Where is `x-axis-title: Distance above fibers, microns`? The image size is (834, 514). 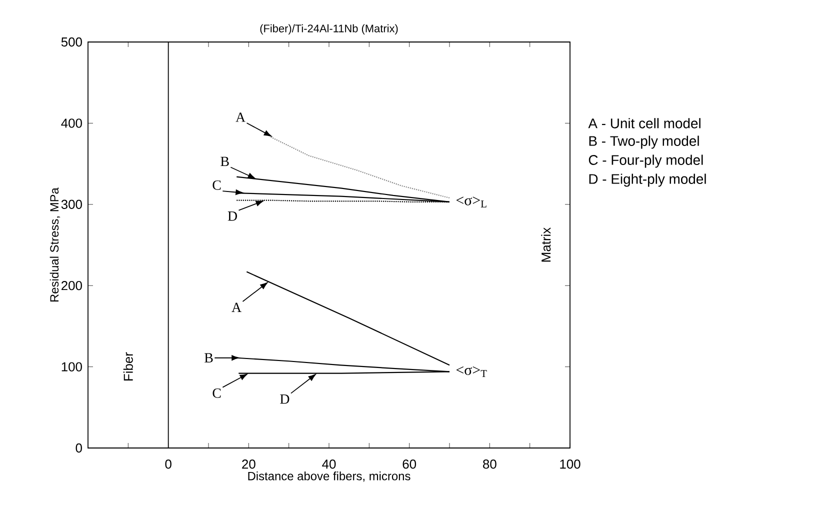
x-axis-title: Distance above fibers, microns is located at coordinates (329, 477).